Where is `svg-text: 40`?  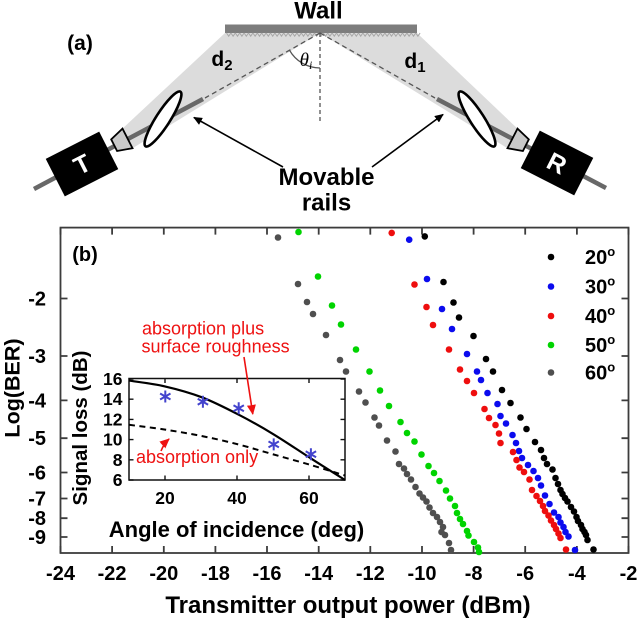
svg-text: 40 is located at coordinates (237, 498).